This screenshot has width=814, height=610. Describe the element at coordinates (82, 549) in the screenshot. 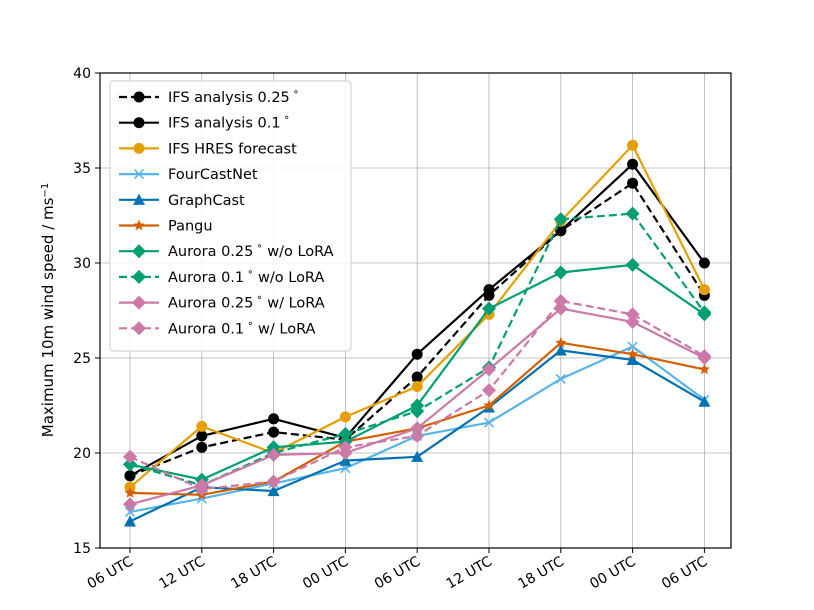

I see `y-tick-label: 15` at that location.